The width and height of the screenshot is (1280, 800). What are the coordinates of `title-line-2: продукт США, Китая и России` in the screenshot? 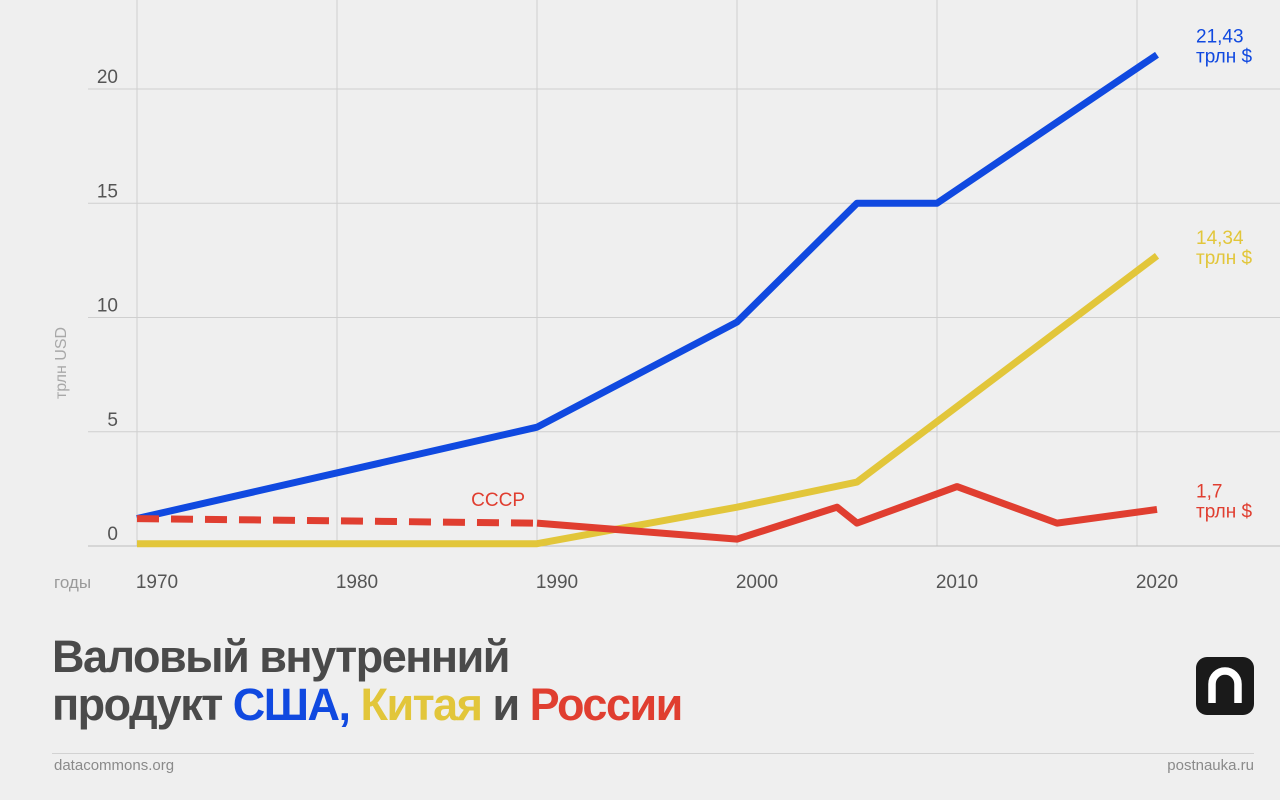 It's located at (368, 704).